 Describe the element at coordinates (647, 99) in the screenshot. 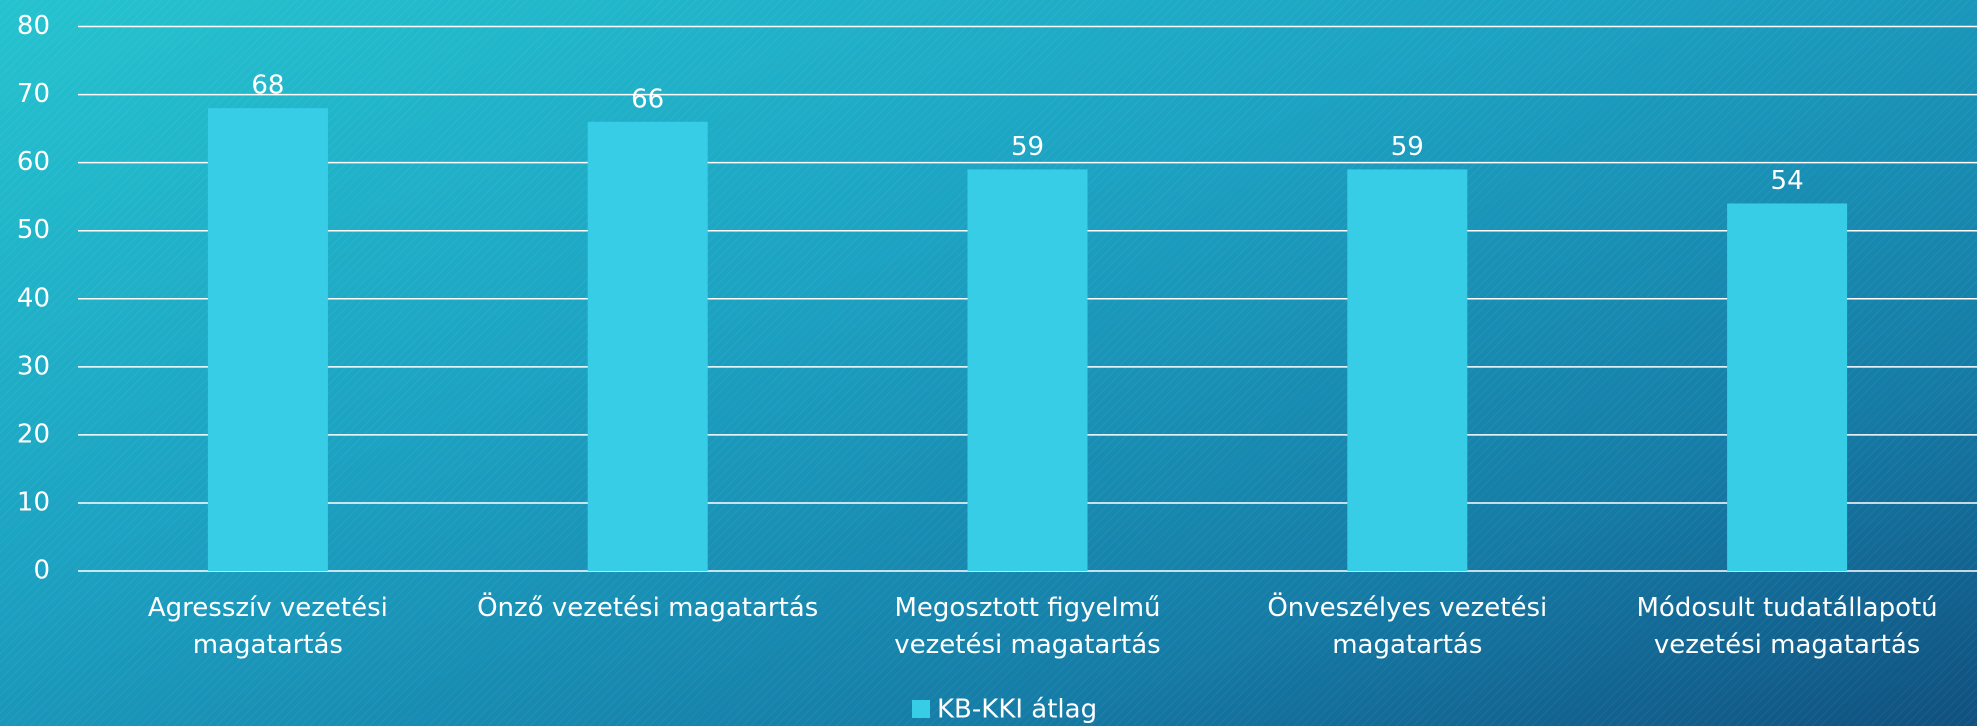

I see `data-label: 66` at that location.